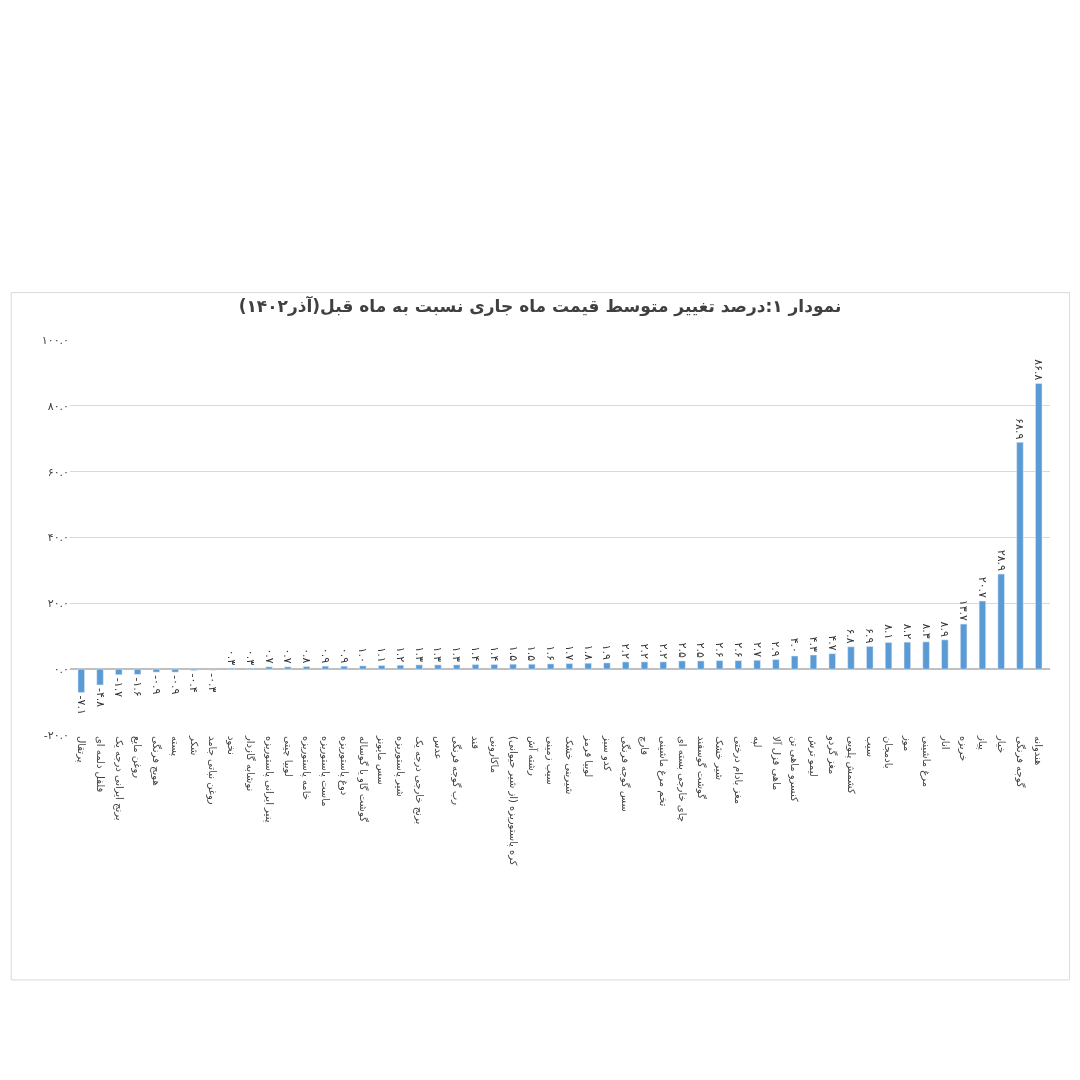 This screenshot has width=1080, height=1080. What do you see at coordinates (494, 754) in the screenshot?
I see `x-tick-label: ماکارونی` at bounding box center [494, 754].